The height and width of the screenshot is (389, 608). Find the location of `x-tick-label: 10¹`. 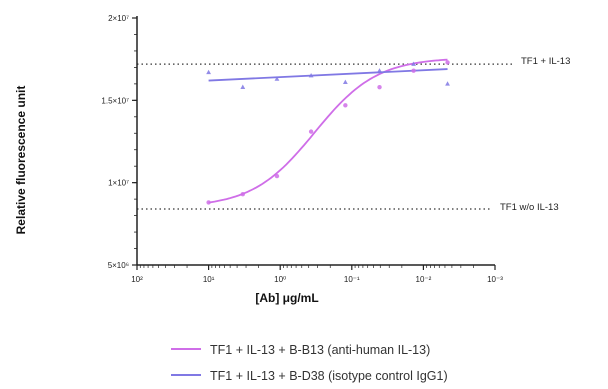

x-tick-label: 10¹ is located at coordinates (209, 279).